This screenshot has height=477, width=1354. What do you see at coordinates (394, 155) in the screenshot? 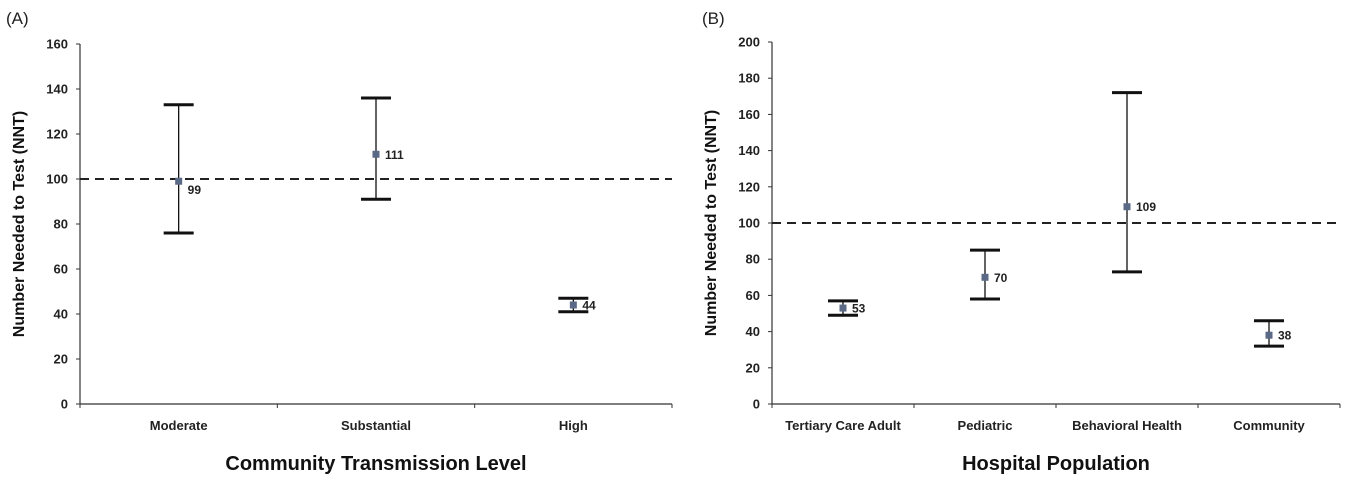
I see `data-label: 111` at bounding box center [394, 155].